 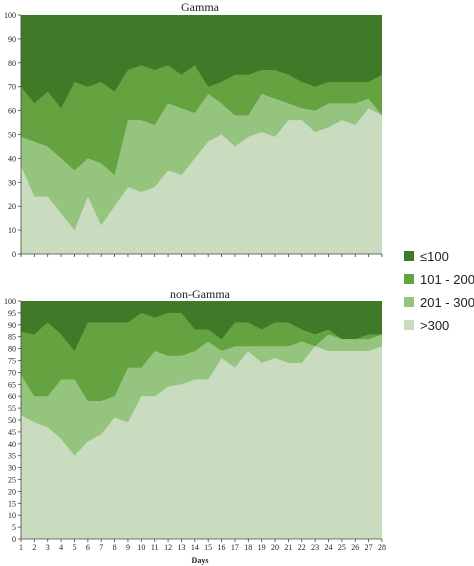 I want to click on chart-title: Gamma, so click(x=200, y=7).